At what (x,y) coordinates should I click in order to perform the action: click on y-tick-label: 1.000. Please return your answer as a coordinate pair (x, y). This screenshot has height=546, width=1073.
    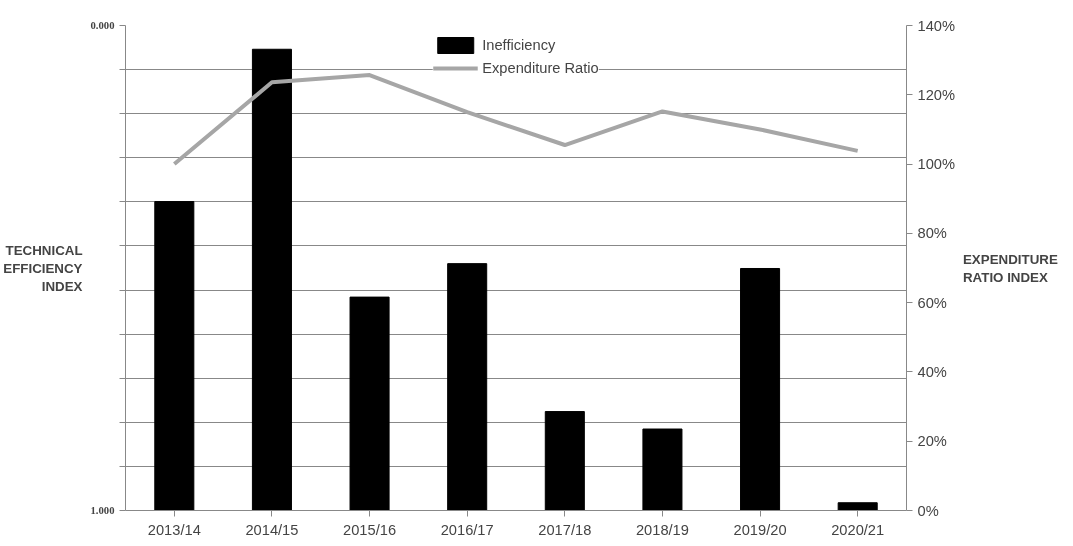
    Looking at the image, I should click on (102, 510).